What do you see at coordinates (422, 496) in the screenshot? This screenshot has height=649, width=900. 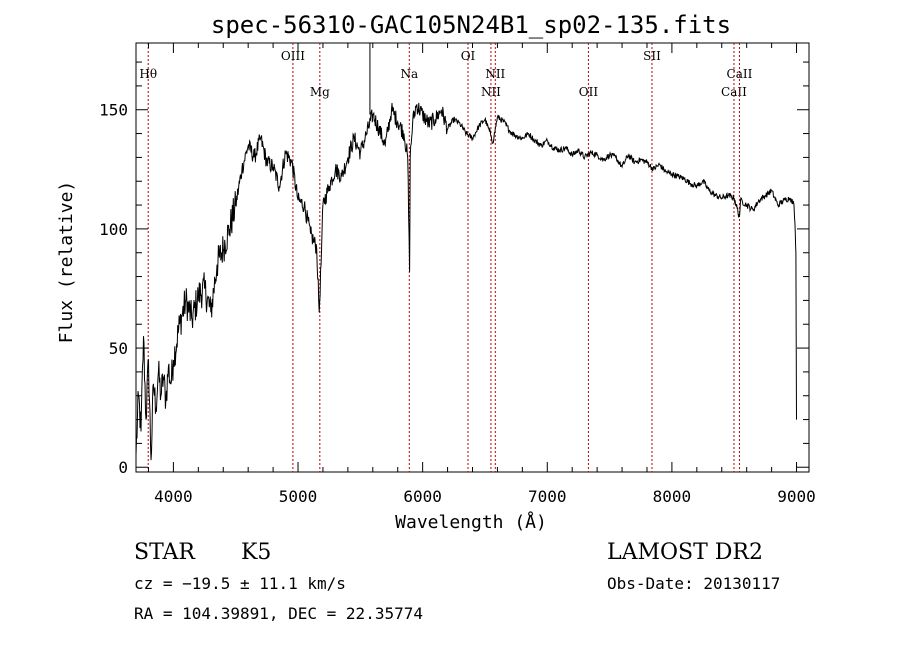 I see `x-tick-label-2: 6000` at bounding box center [422, 496].